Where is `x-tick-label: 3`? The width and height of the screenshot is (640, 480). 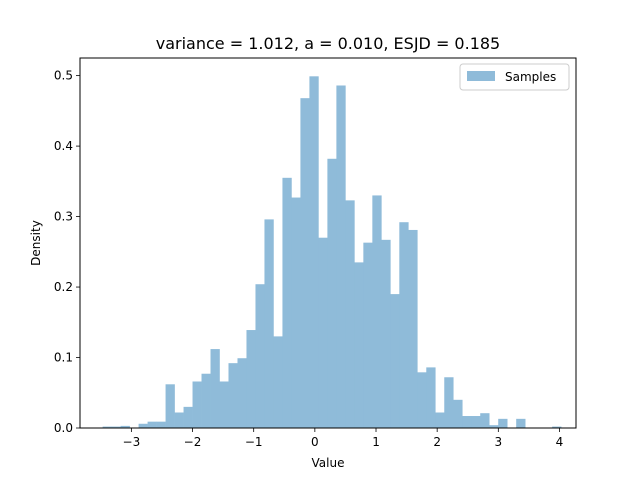 x-tick-label: 3 is located at coordinates (499, 442).